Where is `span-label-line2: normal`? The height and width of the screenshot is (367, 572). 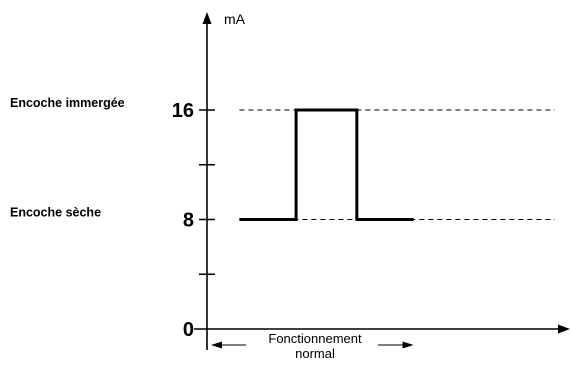 span-label-line2: normal is located at coordinates (315, 353).